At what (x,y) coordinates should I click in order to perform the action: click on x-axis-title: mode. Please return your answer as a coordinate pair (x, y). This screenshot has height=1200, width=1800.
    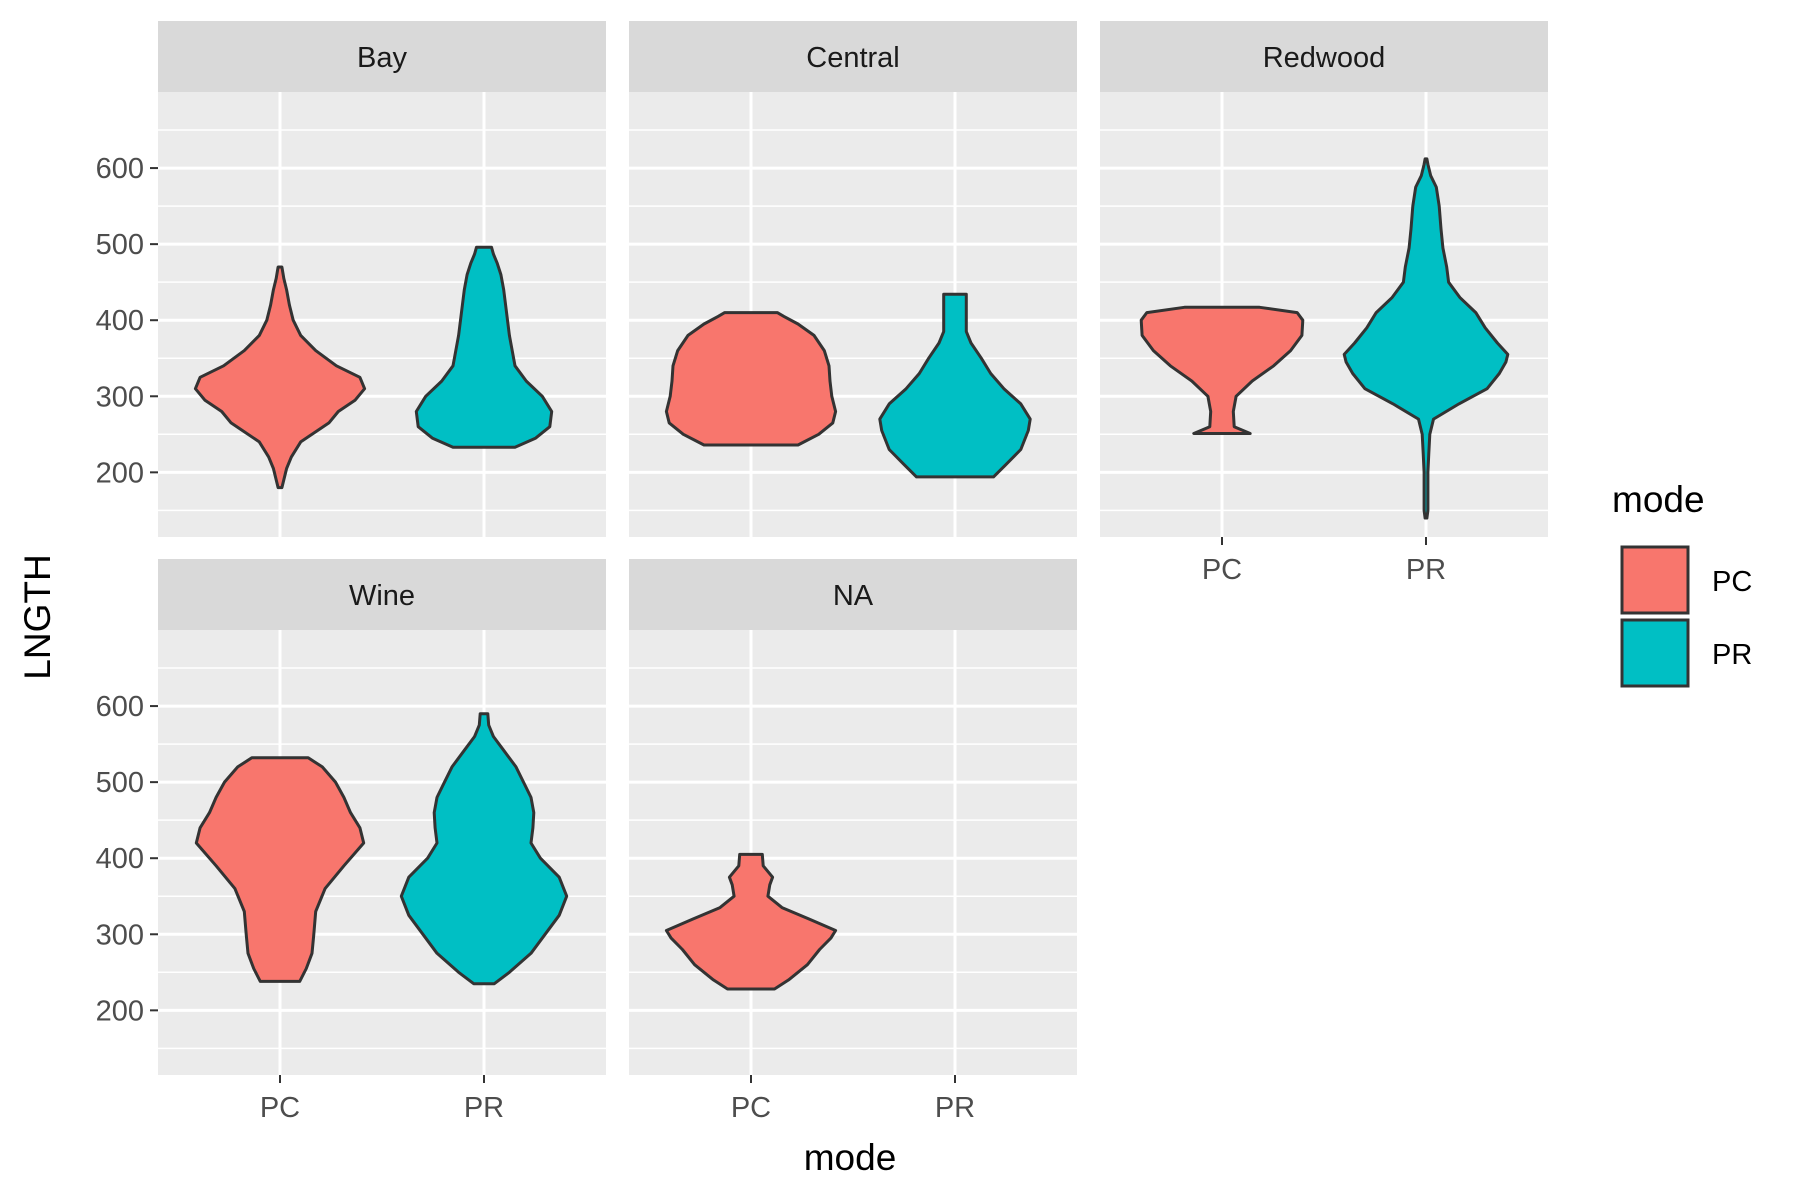
    Looking at the image, I should click on (850, 1157).